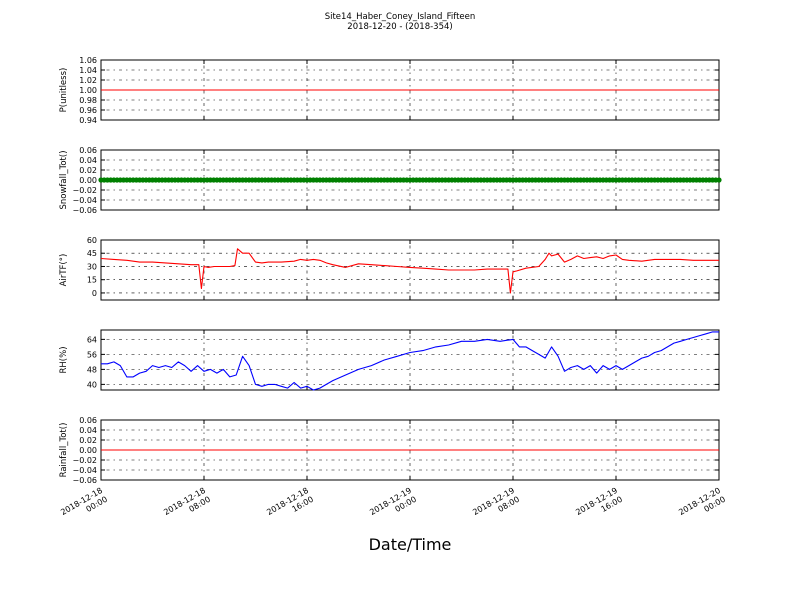 Image resolution: width=800 pixels, height=600 pixels. Describe the element at coordinates (64, 450) in the screenshot. I see `y-axis-label: Rainfall_Tot()` at that location.